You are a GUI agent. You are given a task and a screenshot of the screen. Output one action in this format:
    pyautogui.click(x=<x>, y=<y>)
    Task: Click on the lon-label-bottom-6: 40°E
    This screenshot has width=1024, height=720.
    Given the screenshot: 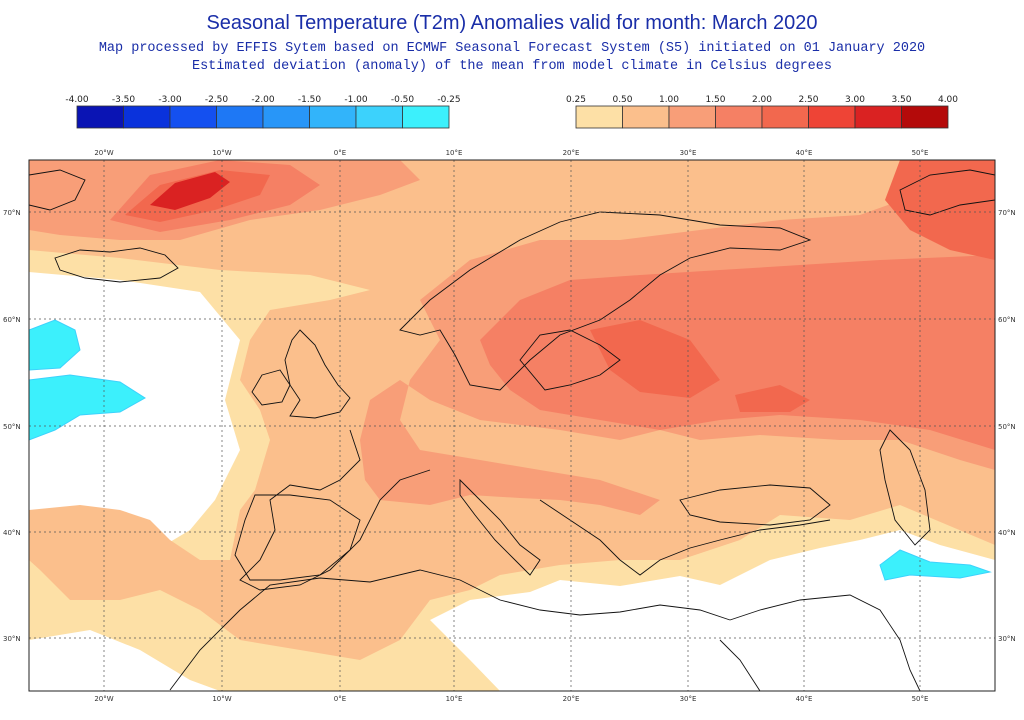 What is the action you would take?
    pyautogui.click(x=804, y=699)
    